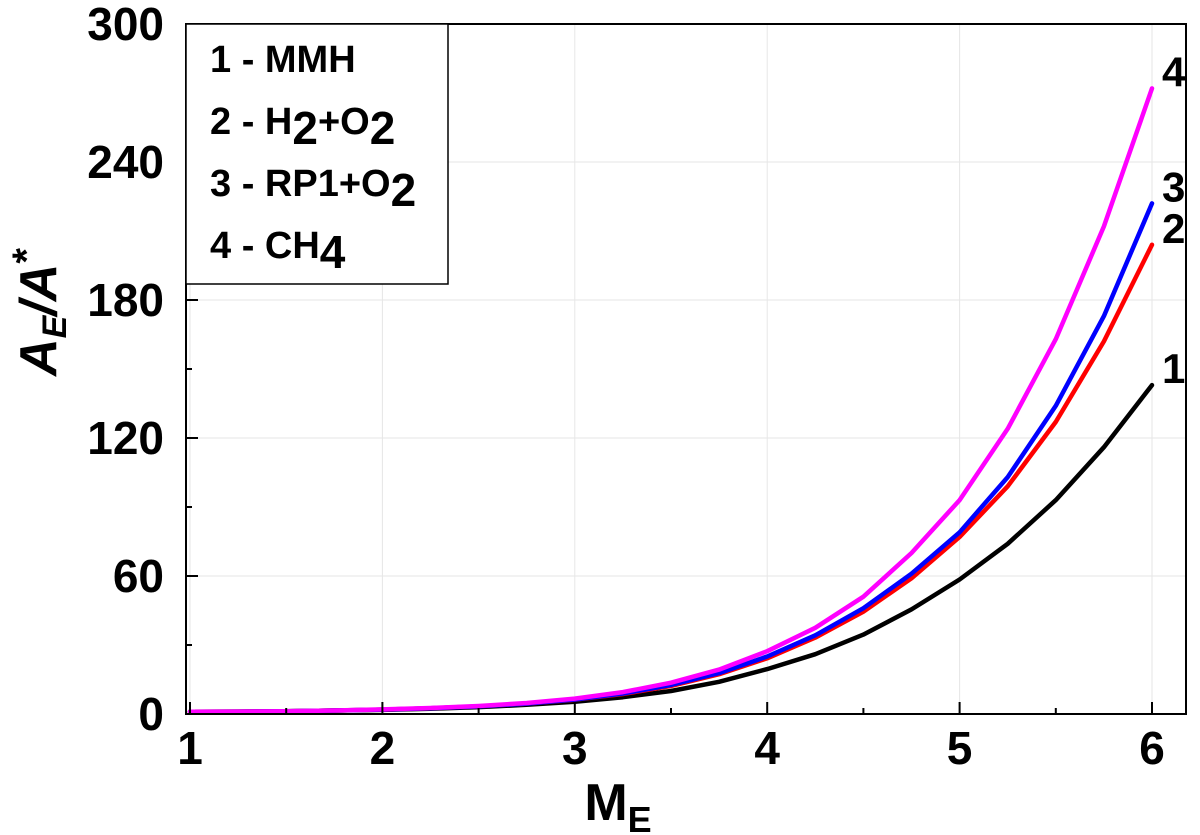  Describe the element at coordinates (125, 25) in the screenshot. I see `y-tick-label: 300` at that location.